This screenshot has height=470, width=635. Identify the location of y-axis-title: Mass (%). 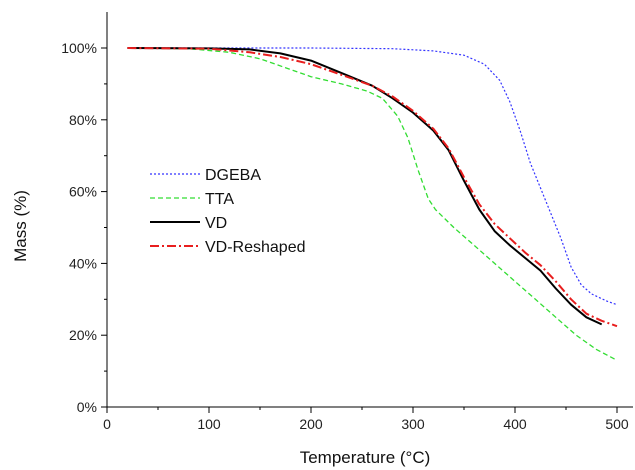
(20, 226).